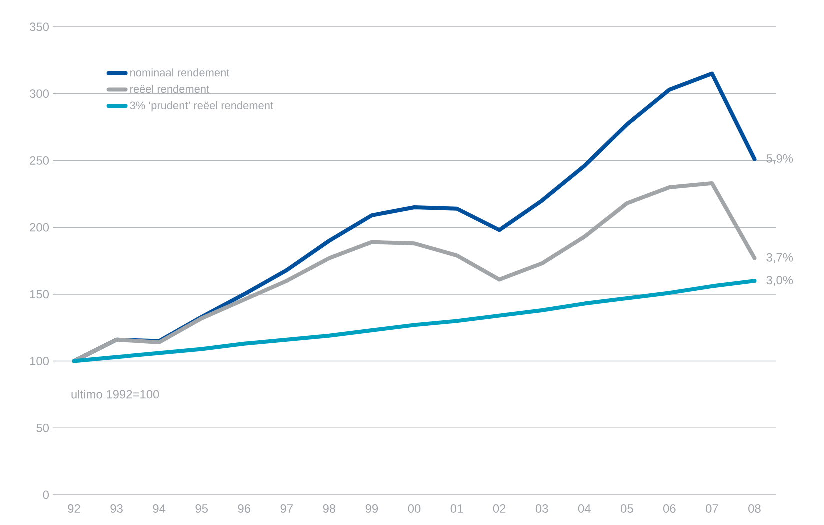 Image resolution: width=824 pixels, height=525 pixels. Describe the element at coordinates (116, 394) in the screenshot. I see `annotation: ultimo 1992=100` at that location.